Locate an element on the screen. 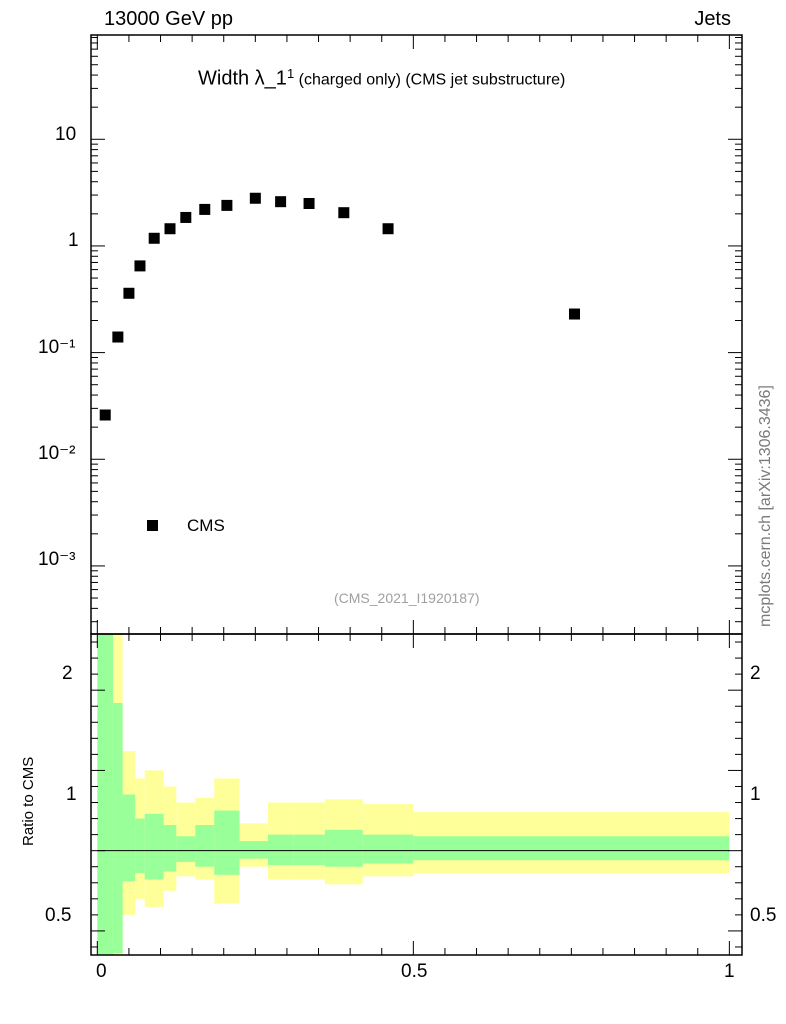 This screenshot has height=1024, width=786. header-left: 13000 GeV pp is located at coordinates (168, 19).